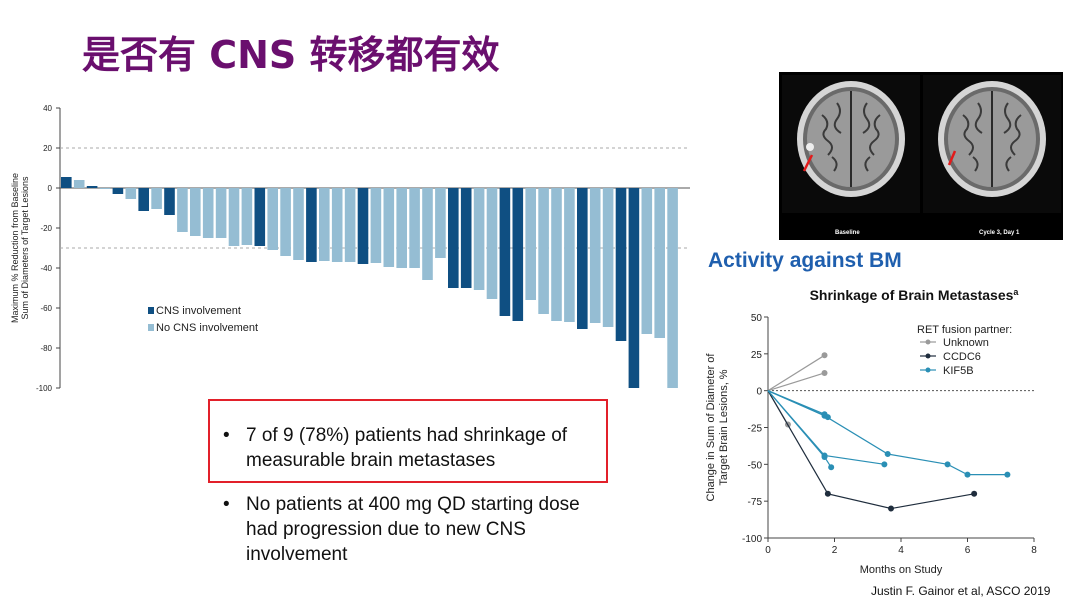 This screenshot has height=607, width=1080. Describe the element at coordinates (757, 355) in the screenshot. I see `y-tick-label: 25` at that location.